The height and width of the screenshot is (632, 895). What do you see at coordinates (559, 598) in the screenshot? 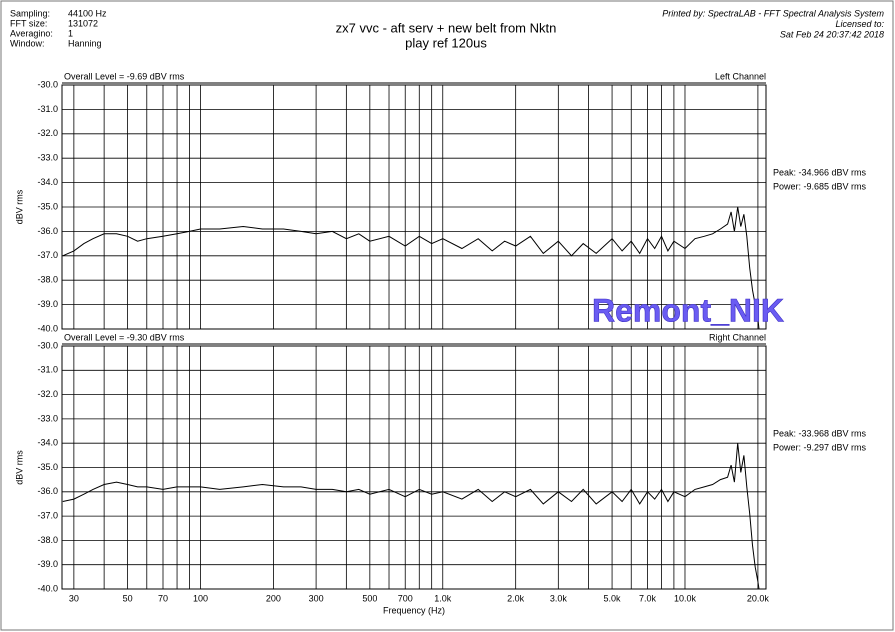
I see `x-tick-label: 3.0k` at bounding box center [559, 598].